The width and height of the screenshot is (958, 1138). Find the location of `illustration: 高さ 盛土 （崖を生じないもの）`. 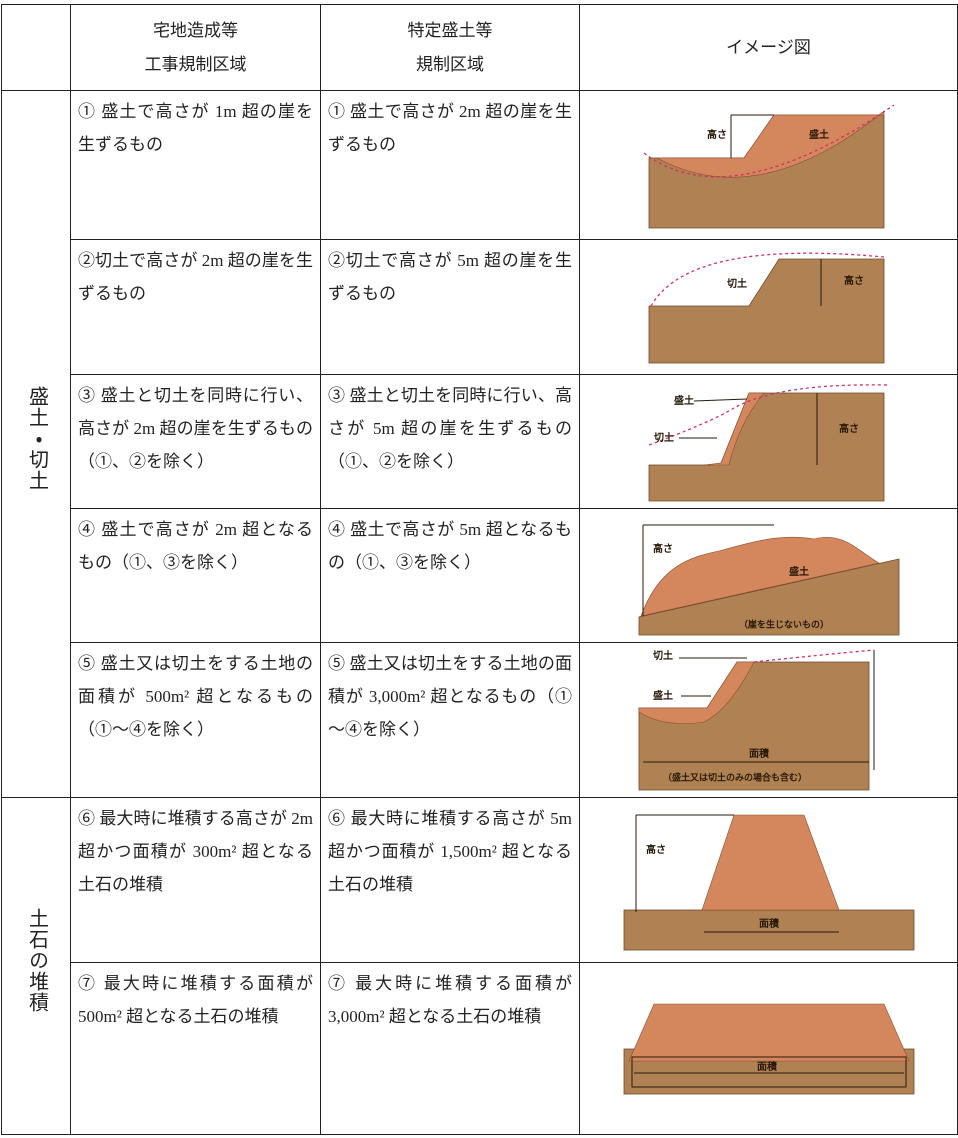

illustration: 高さ 盛土 （崖を生じないもの） is located at coordinates (768, 579).